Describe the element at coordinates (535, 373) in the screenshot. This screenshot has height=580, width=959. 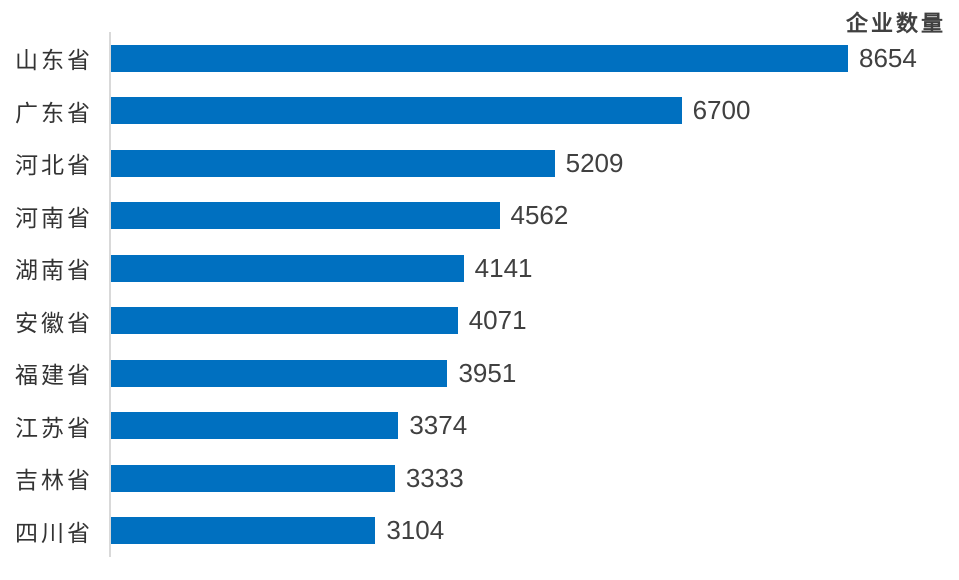
I see `bar-area: 3951` at that location.